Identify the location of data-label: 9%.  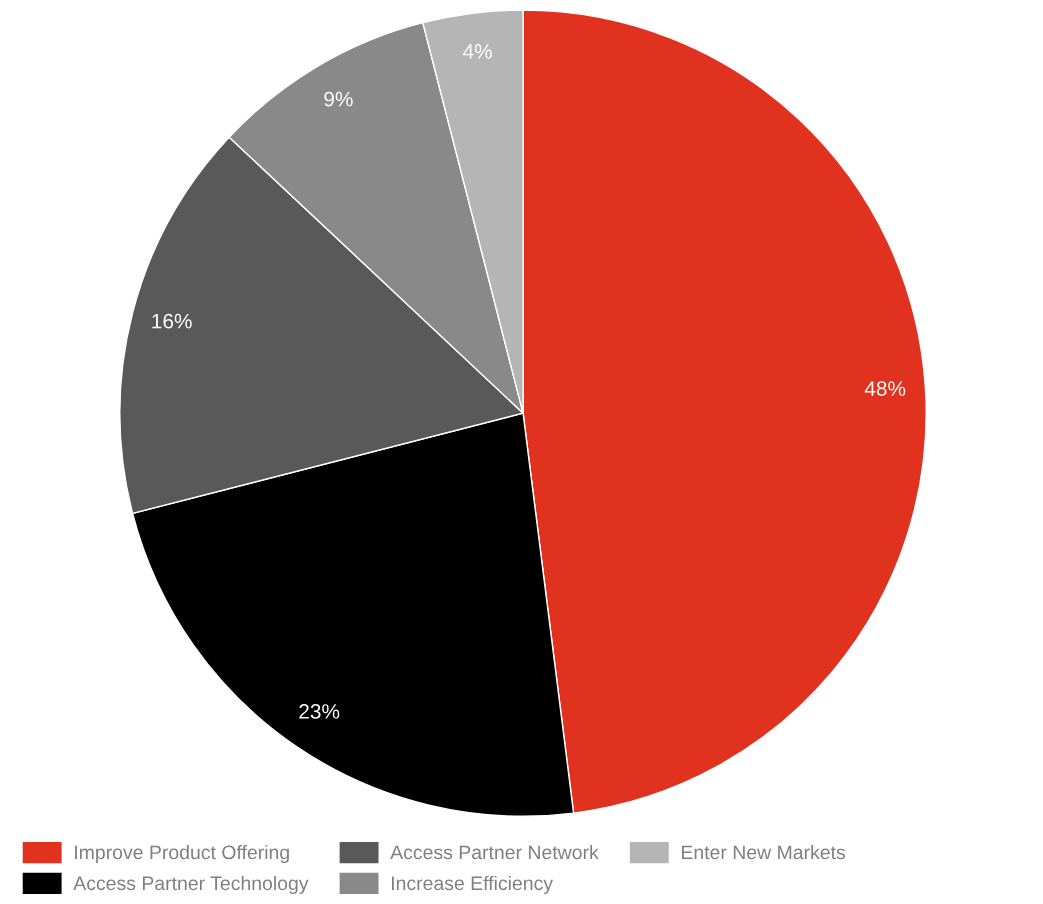
(338, 99).